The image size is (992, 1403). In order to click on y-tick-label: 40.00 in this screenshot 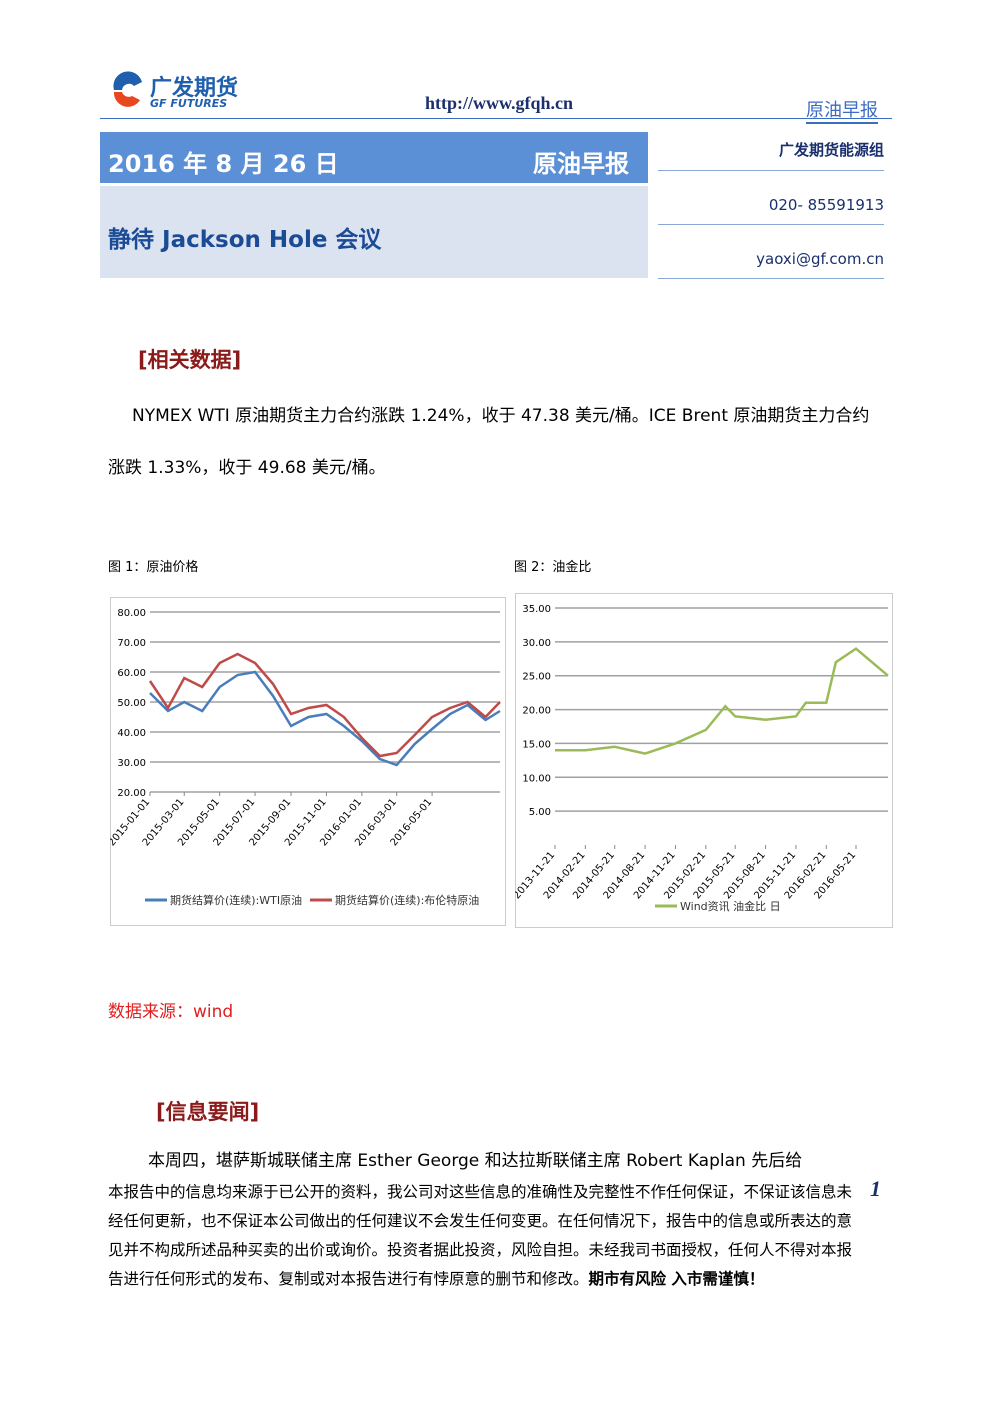, I will do `click(131, 733)`.